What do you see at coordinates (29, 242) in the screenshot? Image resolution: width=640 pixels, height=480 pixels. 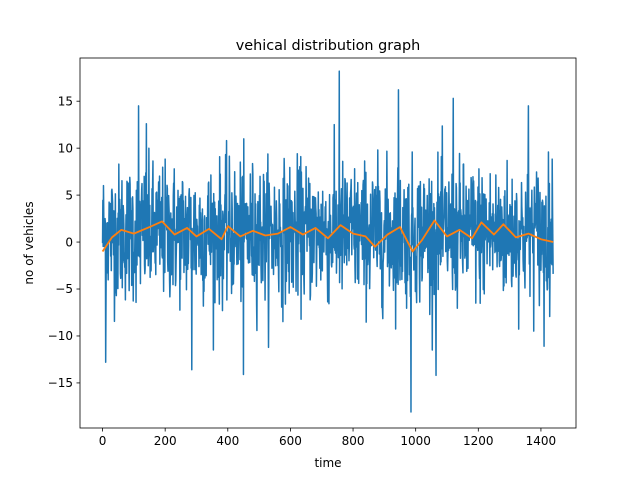 I see `y-axis-label: no of vehicles` at bounding box center [29, 242].